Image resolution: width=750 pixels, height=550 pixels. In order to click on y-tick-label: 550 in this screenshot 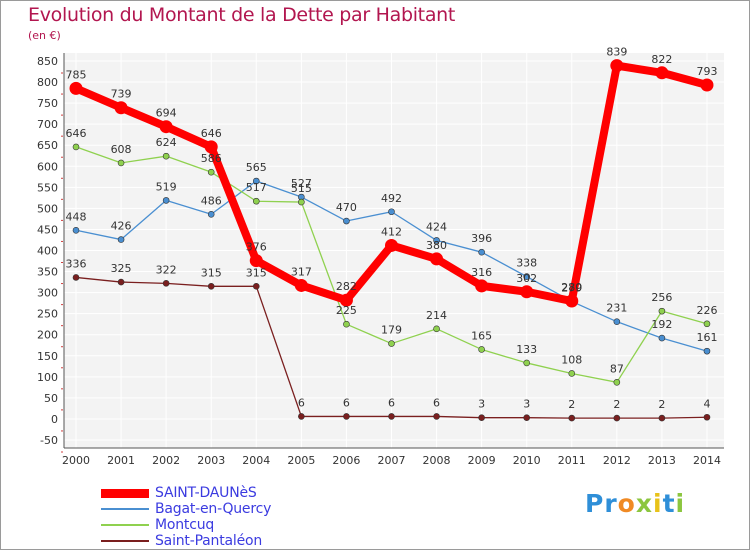, I will do `click(47, 187)`.